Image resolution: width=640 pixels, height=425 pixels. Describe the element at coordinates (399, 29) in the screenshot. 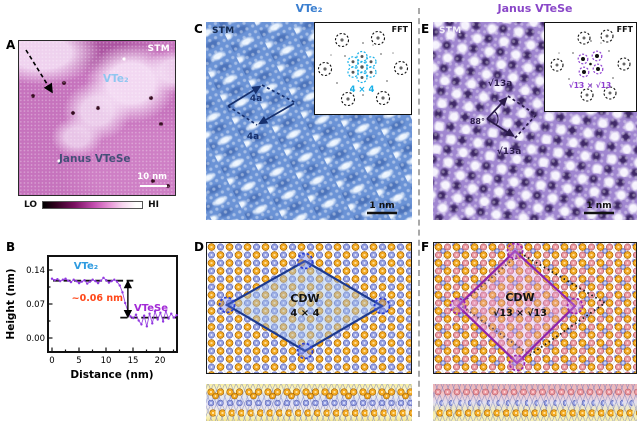

I see `fft-tag-c: FFT` at that location.